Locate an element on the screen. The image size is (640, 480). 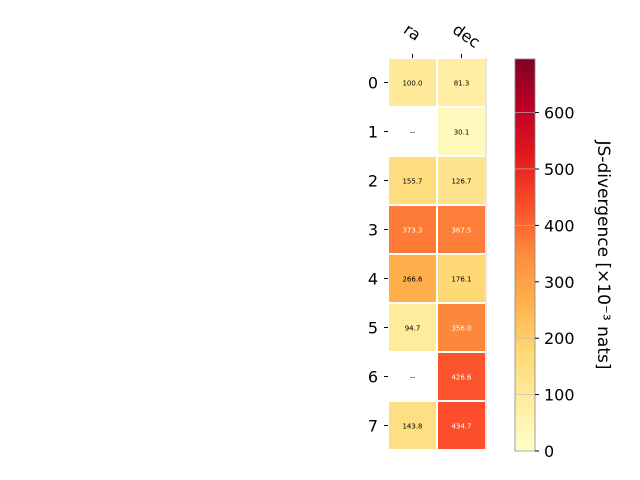
colorbar-tick-label: 0 is located at coordinates (549, 451).